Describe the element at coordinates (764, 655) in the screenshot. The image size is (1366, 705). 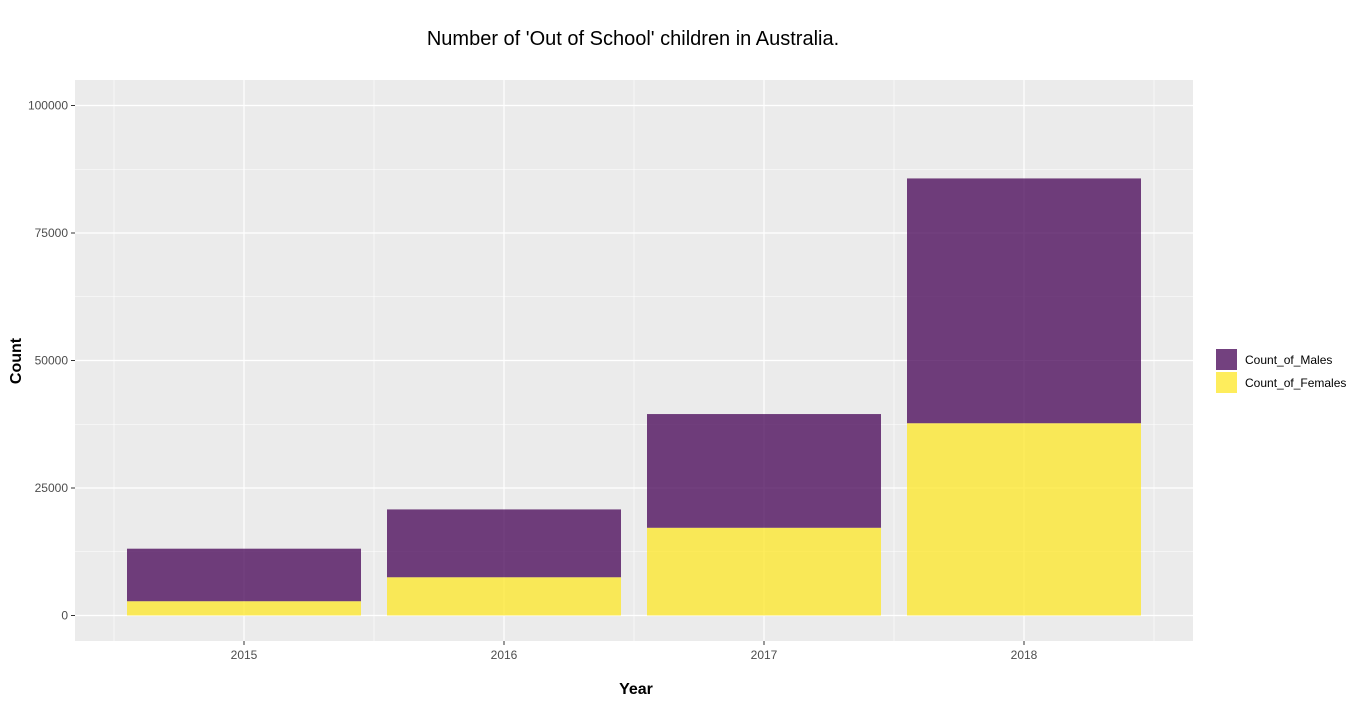
I see `x-tick-label: 2017` at that location.